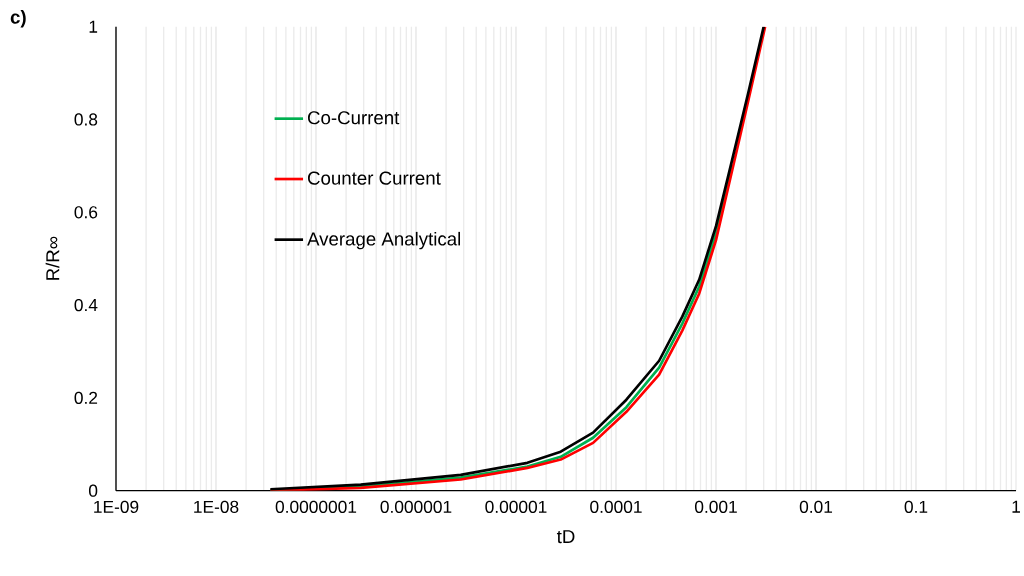  What do you see at coordinates (416, 506) in the screenshot?
I see `x-tick-label: 0.000001` at bounding box center [416, 506].